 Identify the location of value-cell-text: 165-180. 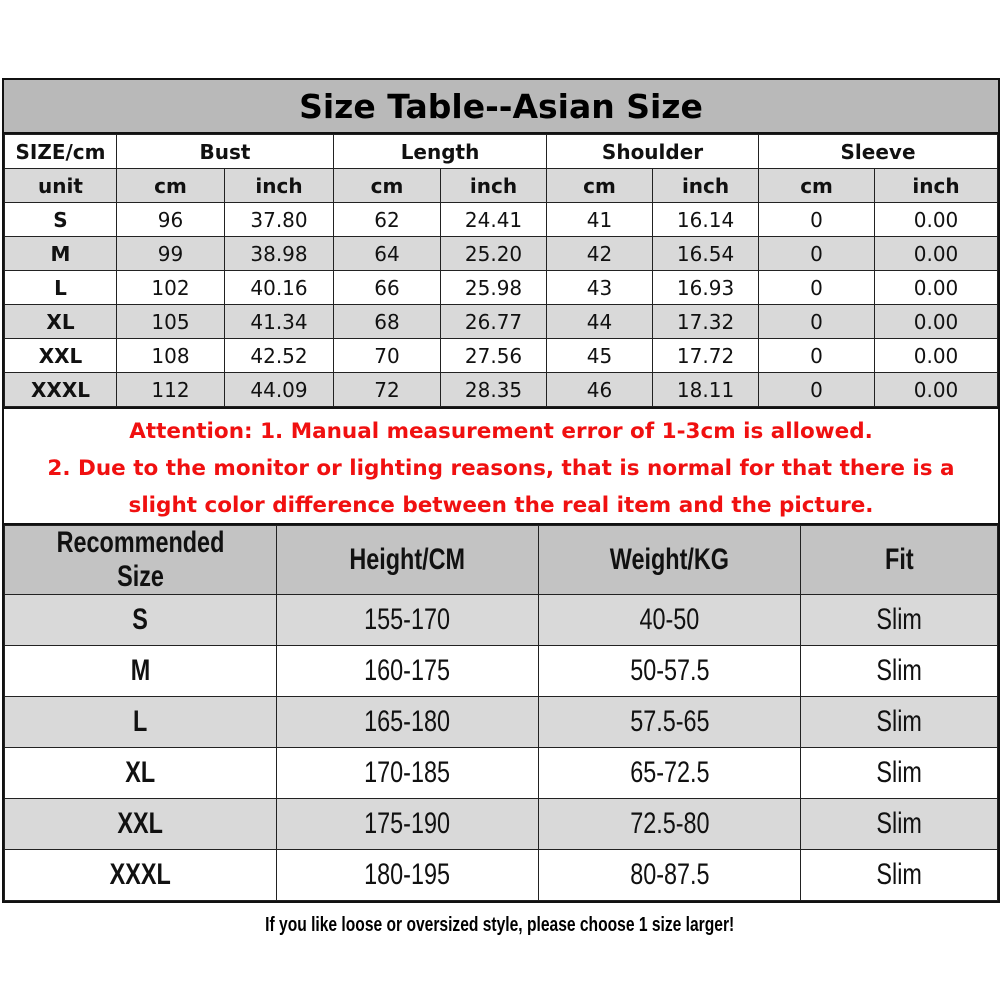
(407, 721).